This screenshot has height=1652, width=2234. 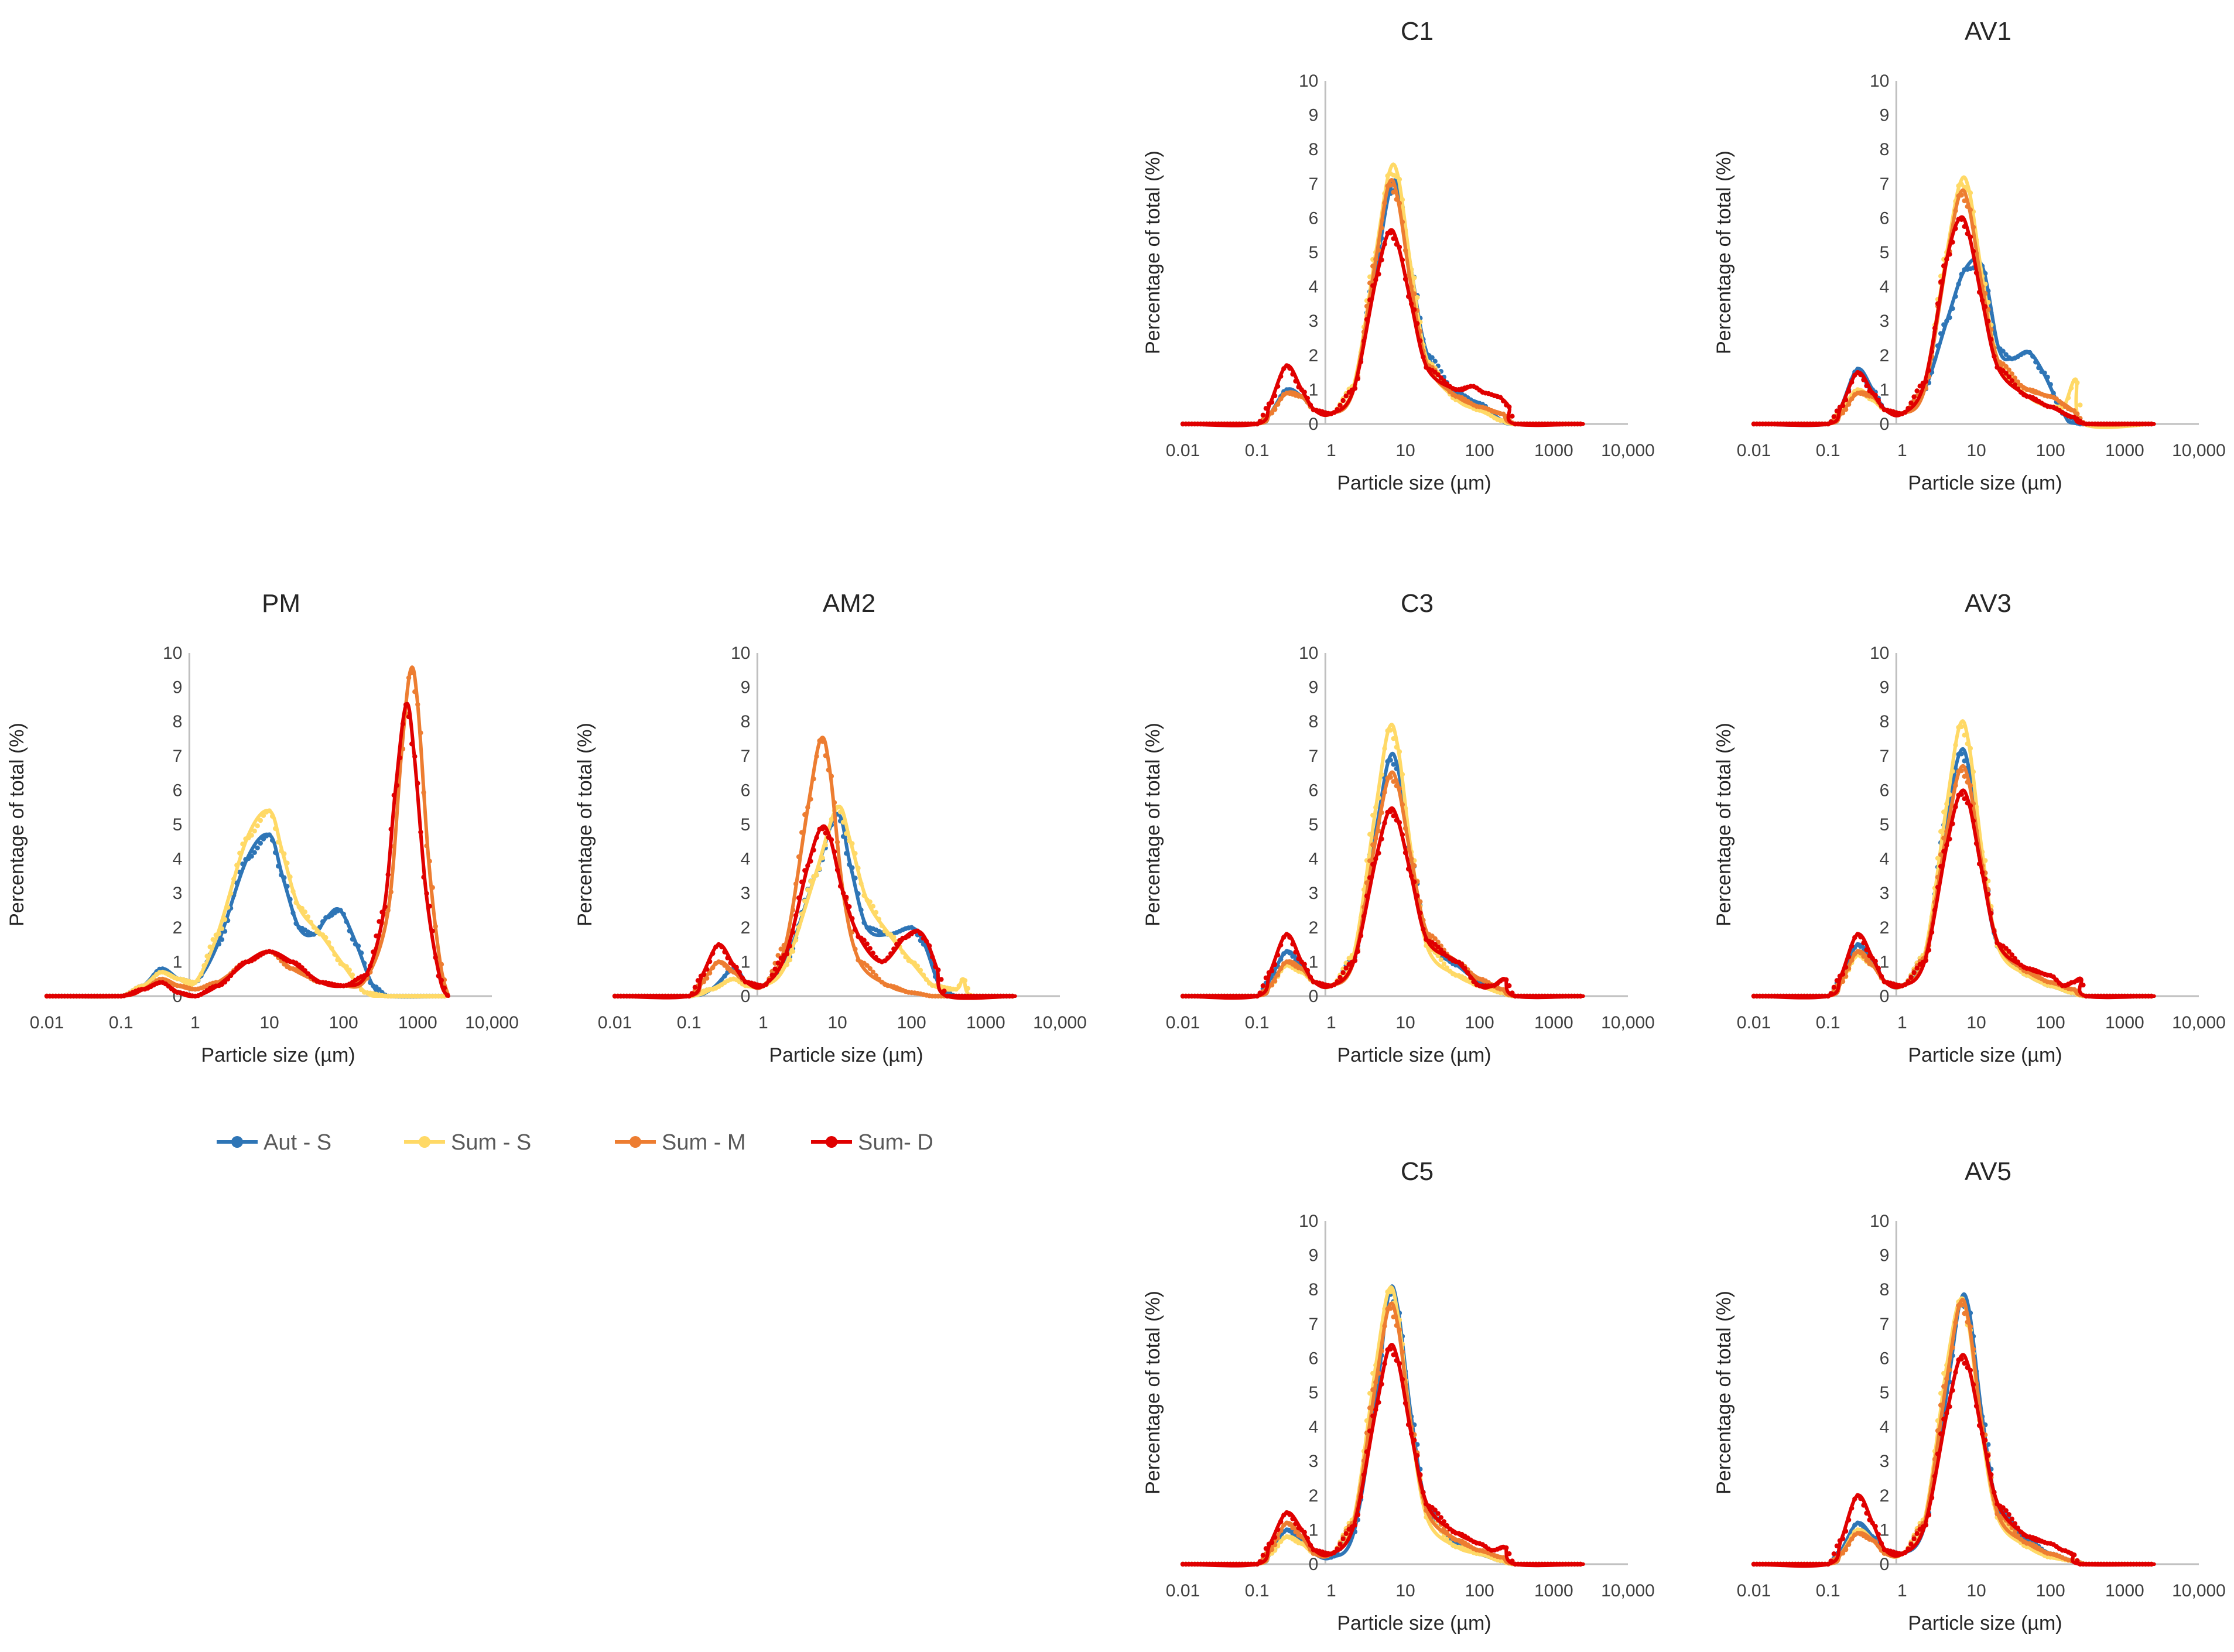 What do you see at coordinates (746, 996) in the screenshot?
I see `y-tick-label: 0` at bounding box center [746, 996].